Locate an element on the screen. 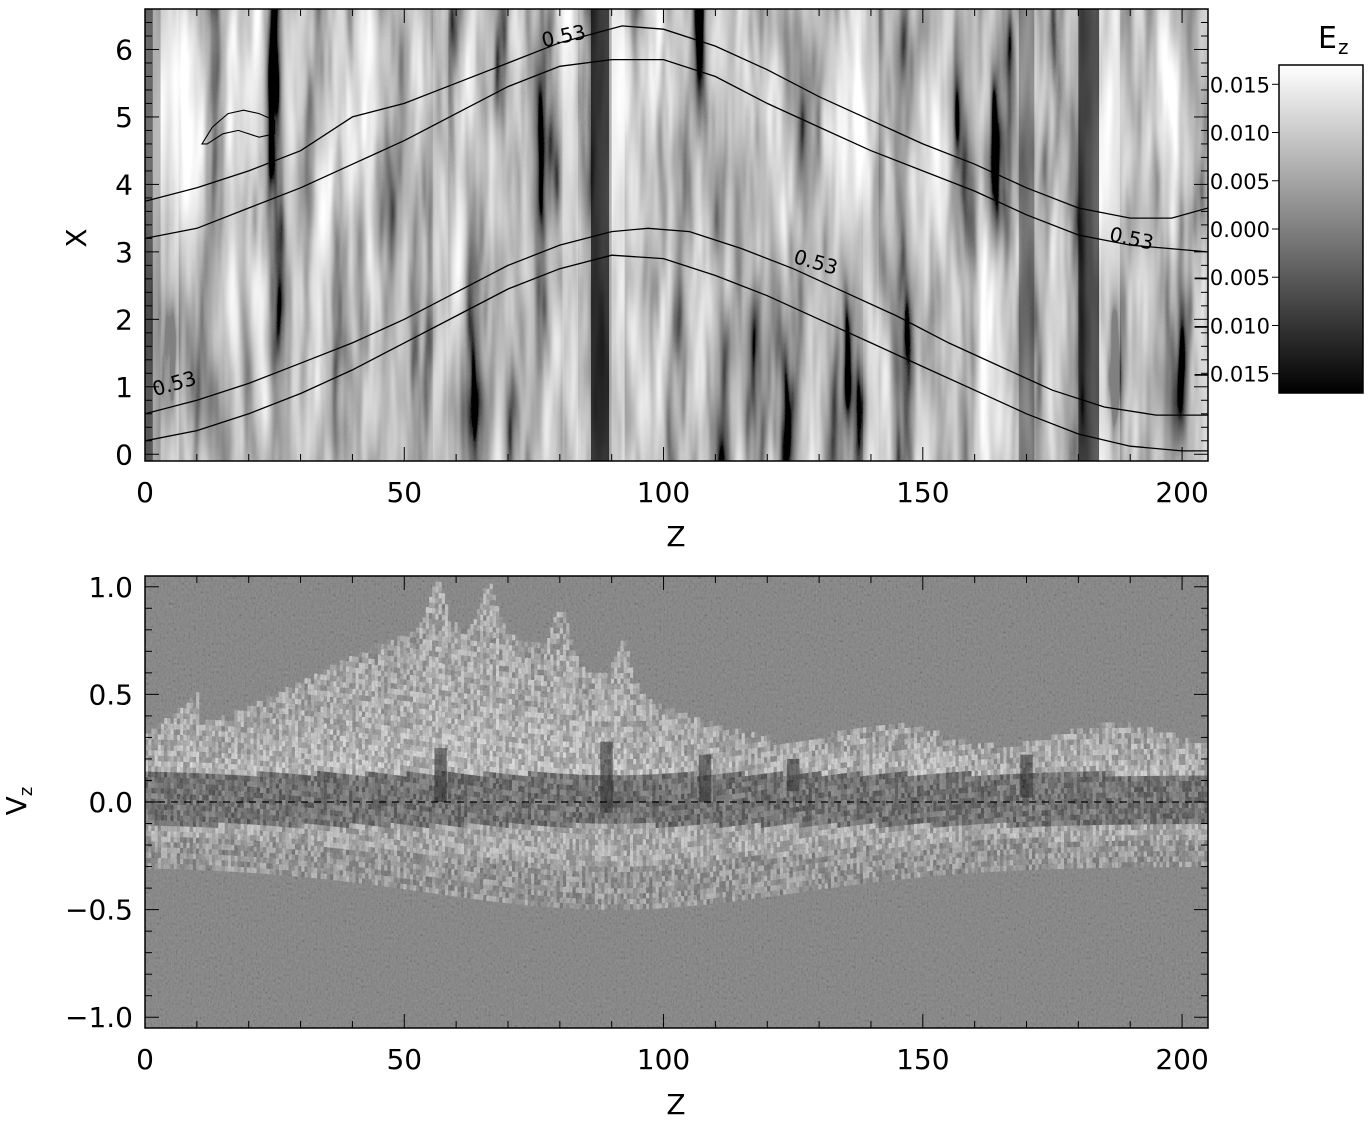 This screenshot has width=1372, height=1121. ez-xtick-label: 150 is located at coordinates (922, 492).